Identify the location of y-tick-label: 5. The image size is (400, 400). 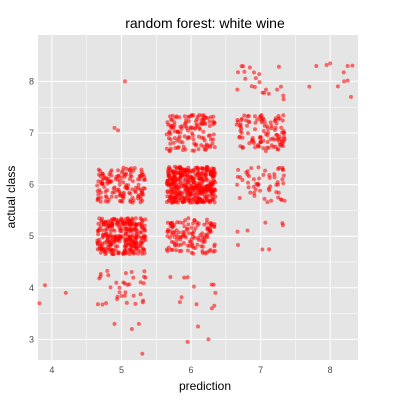
(31, 236).